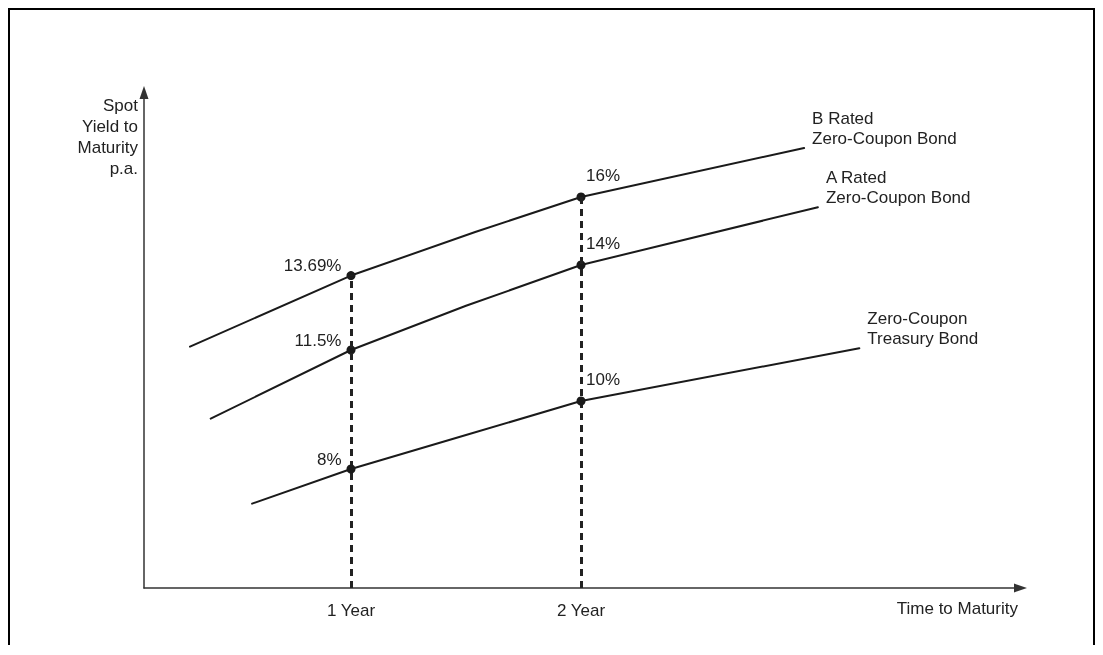  I want to click on x-tick-label: 2 Year, so click(581, 610).